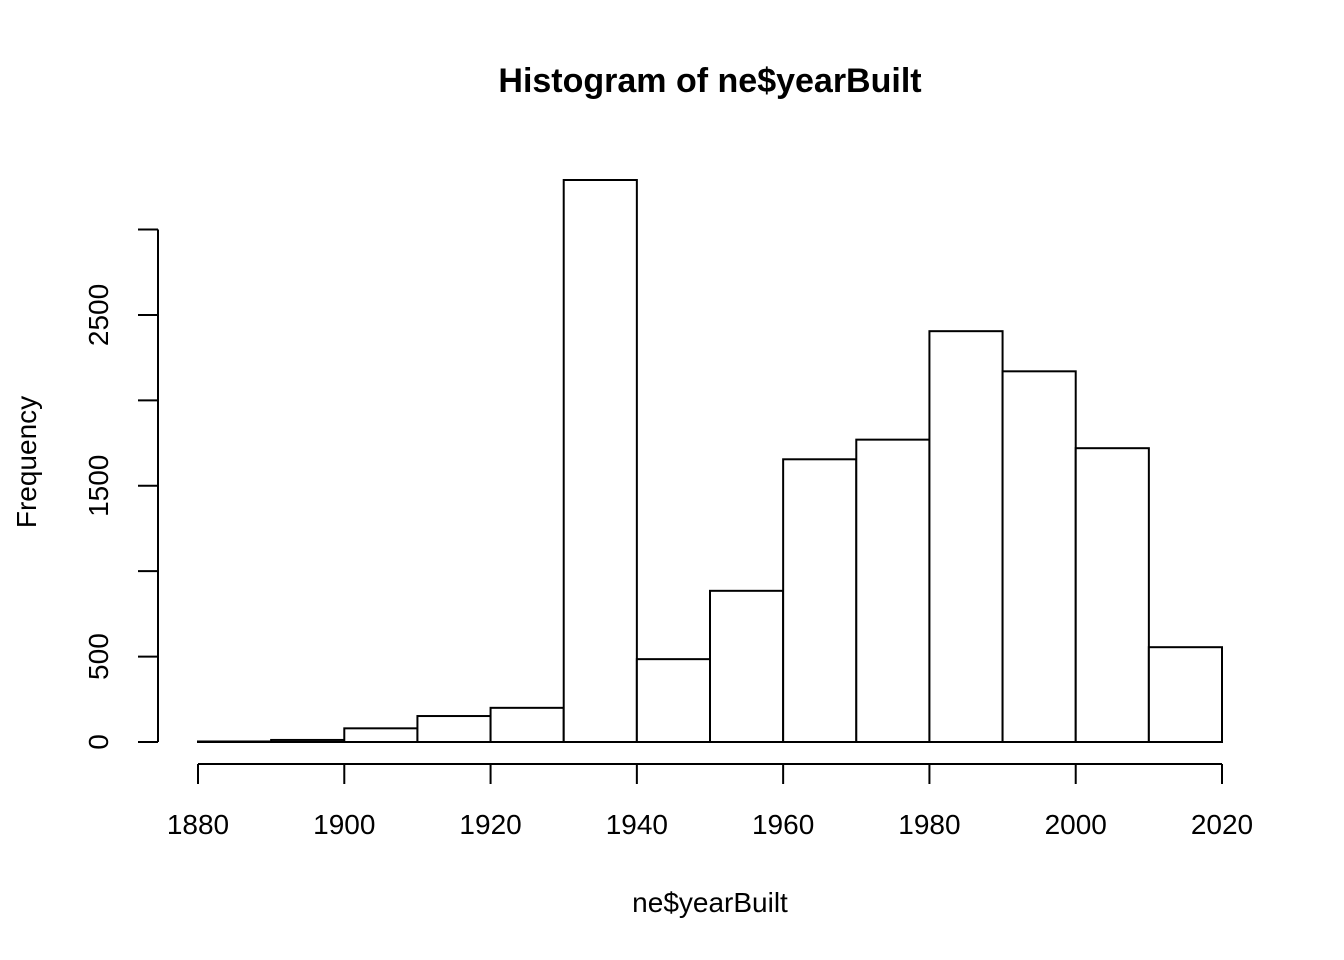 The height and width of the screenshot is (960, 1344). I want to click on y-axis-label: Frequency, so click(26, 462).